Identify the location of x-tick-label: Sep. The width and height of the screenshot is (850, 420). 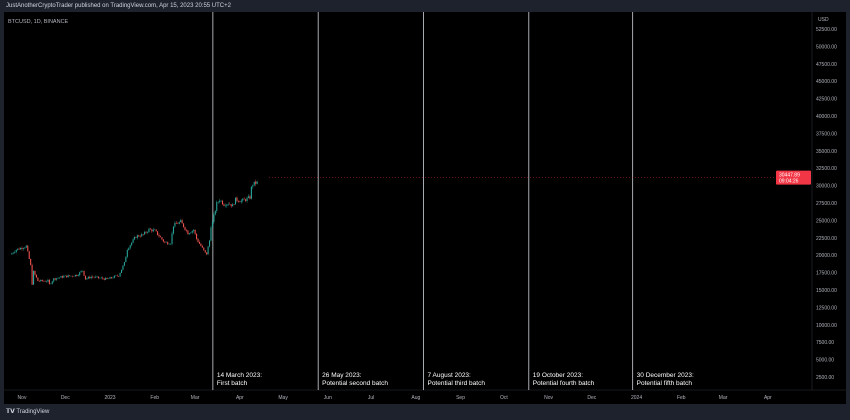
(460, 398).